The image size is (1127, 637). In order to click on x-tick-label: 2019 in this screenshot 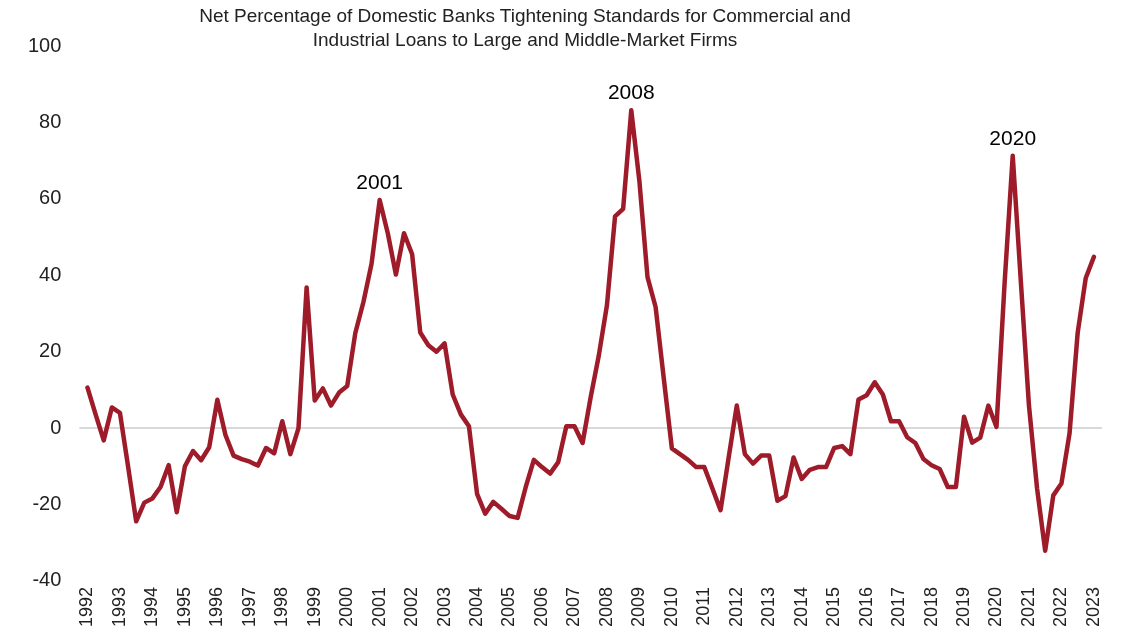, I will do `click(962, 606)`.